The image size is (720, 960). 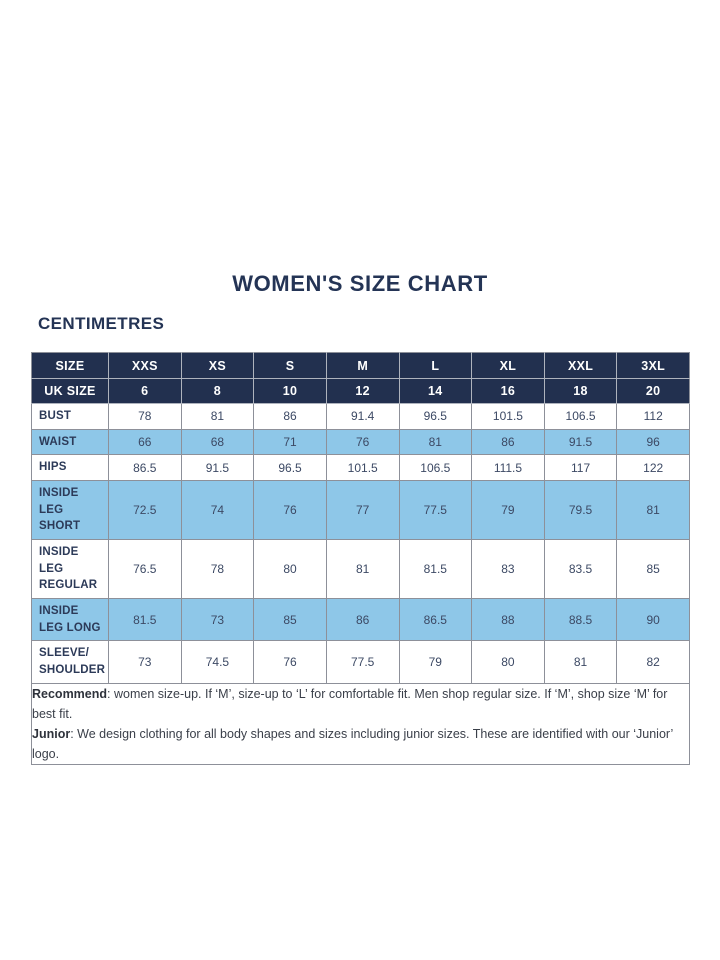 What do you see at coordinates (70, 662) in the screenshot?
I see `row-label-cell: SLEEVE/ SHOULDER` at bounding box center [70, 662].